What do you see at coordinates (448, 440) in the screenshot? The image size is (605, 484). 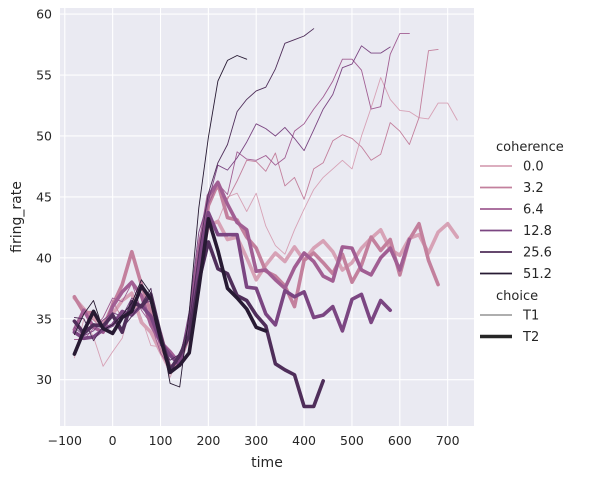 I see `x-tick-label: 700` at bounding box center [448, 440].